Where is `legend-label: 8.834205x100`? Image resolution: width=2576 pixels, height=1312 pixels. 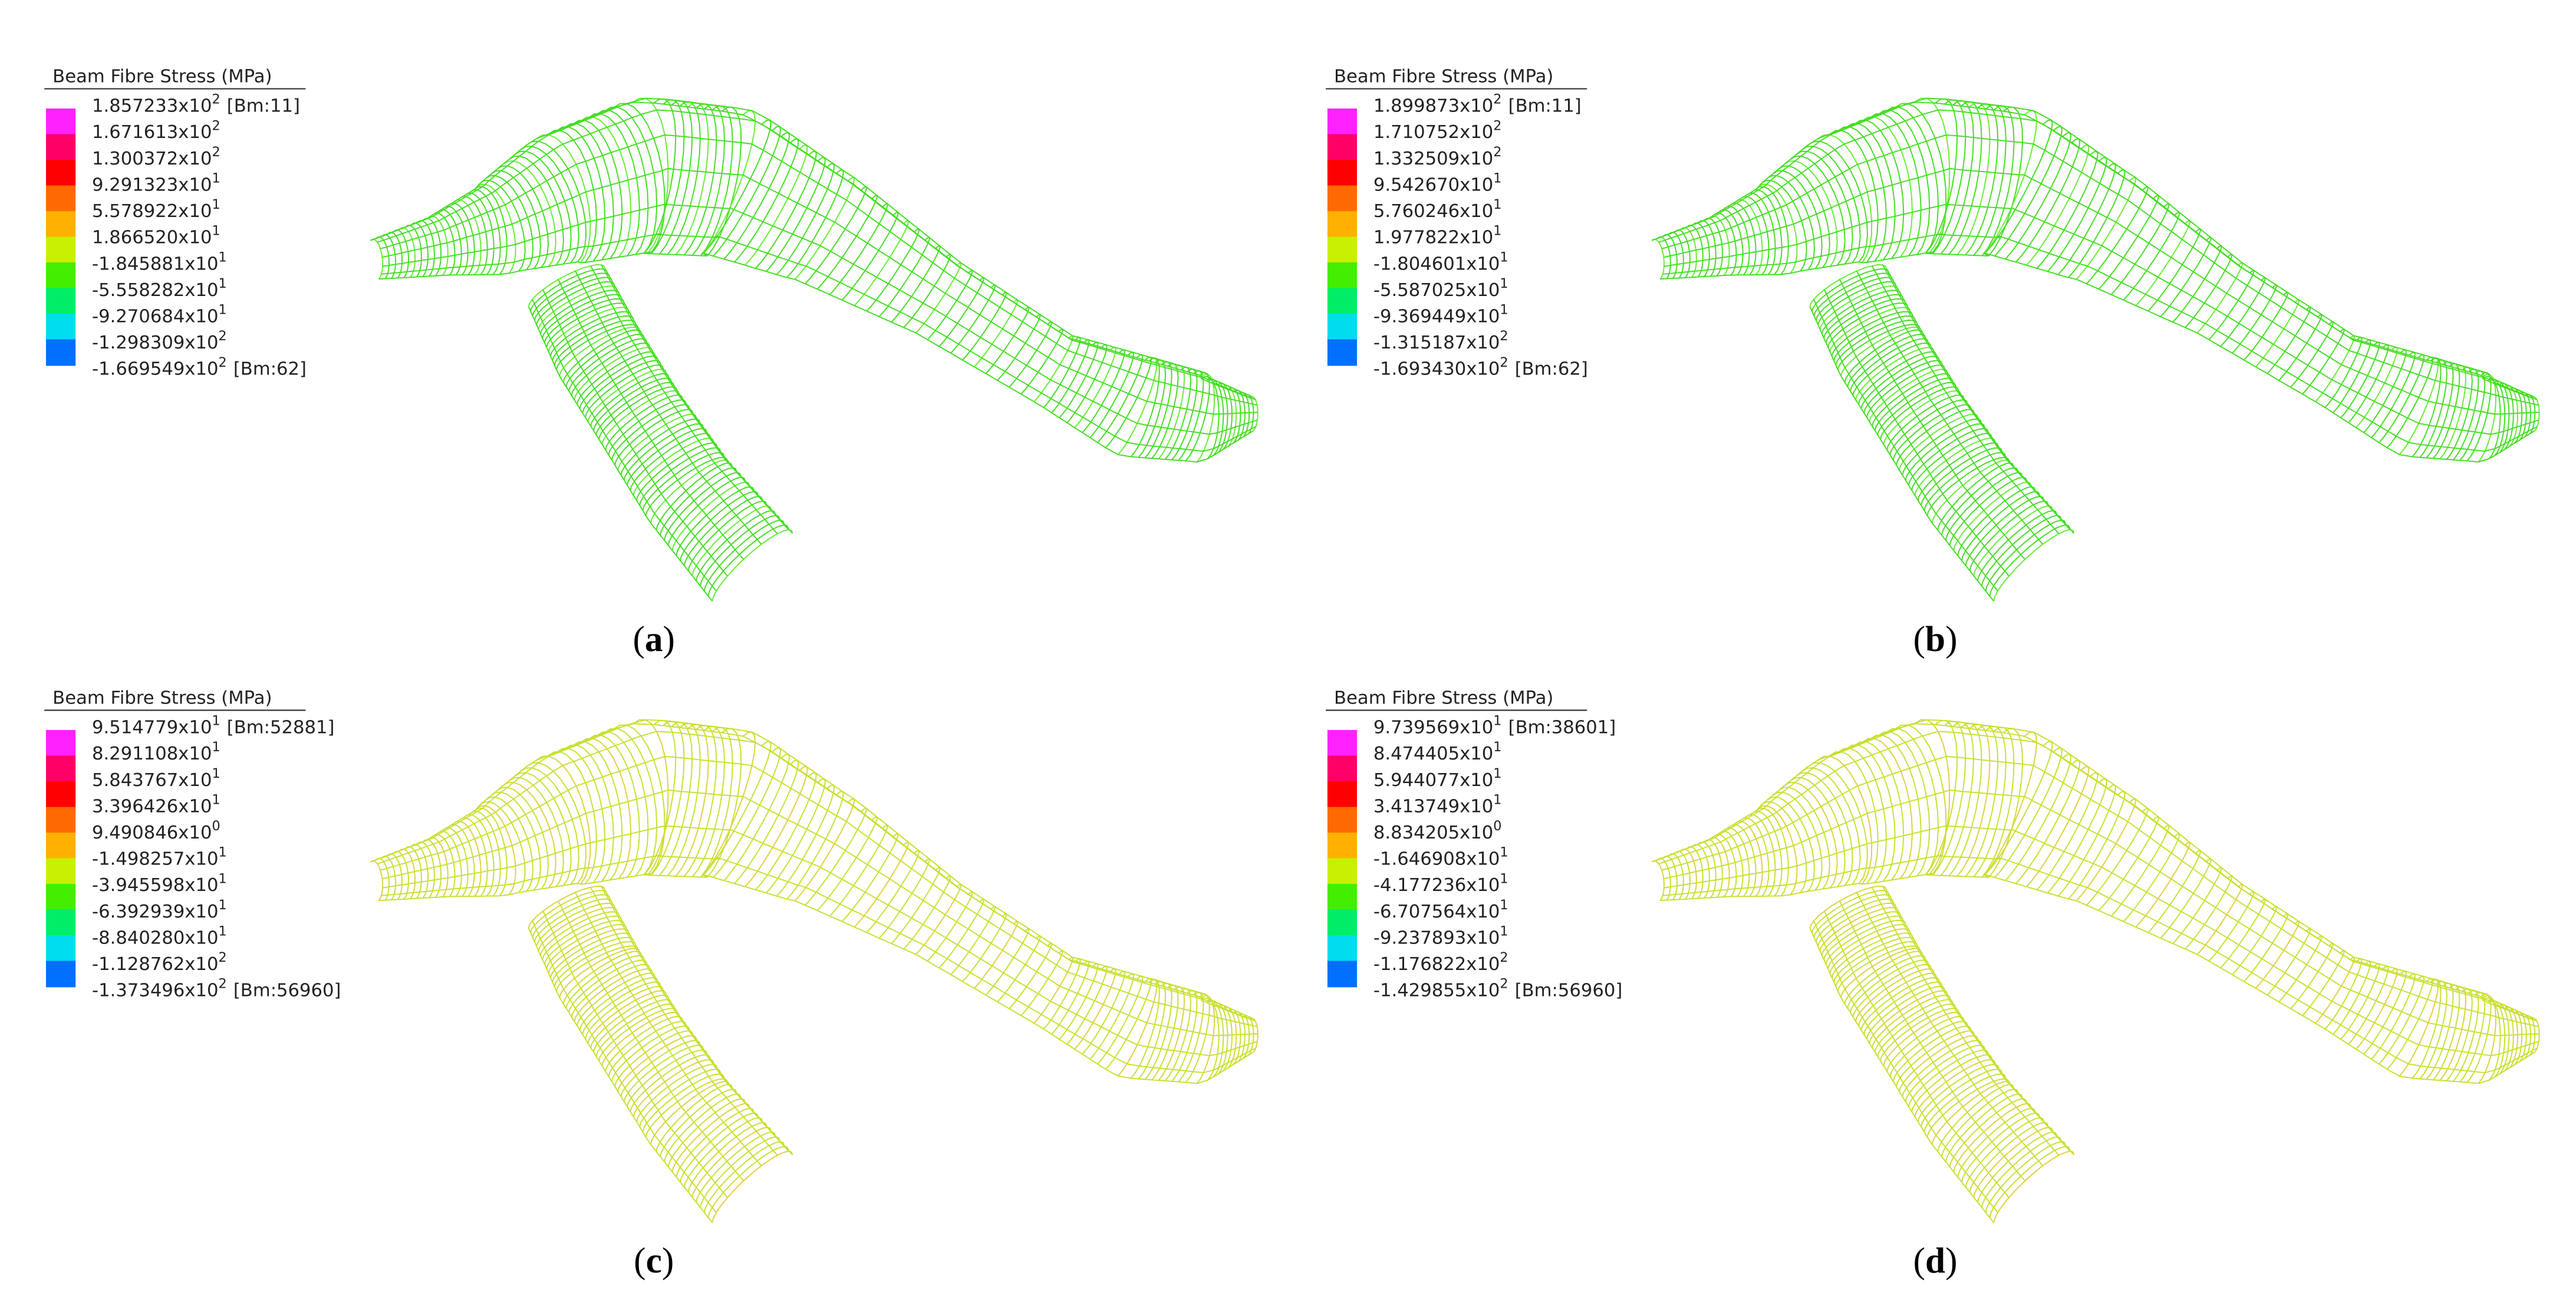 legend-label: 8.834205x100 is located at coordinates (1437, 830).